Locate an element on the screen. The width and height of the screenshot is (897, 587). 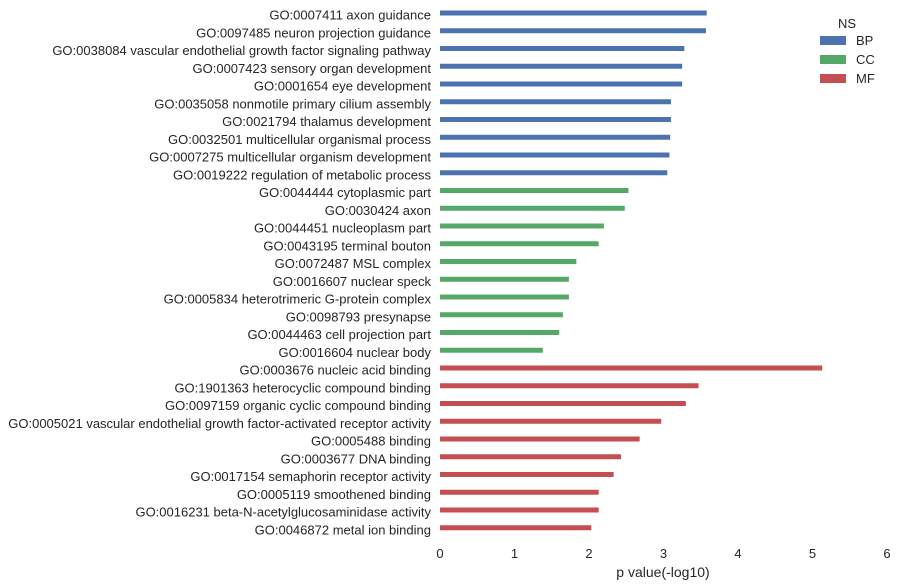
legend: NS BP CC MF is located at coordinates (847, 51).